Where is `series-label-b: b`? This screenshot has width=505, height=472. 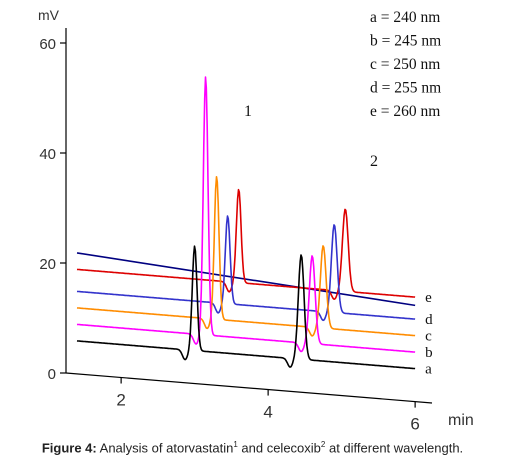
series-label-b: b is located at coordinates (429, 353).